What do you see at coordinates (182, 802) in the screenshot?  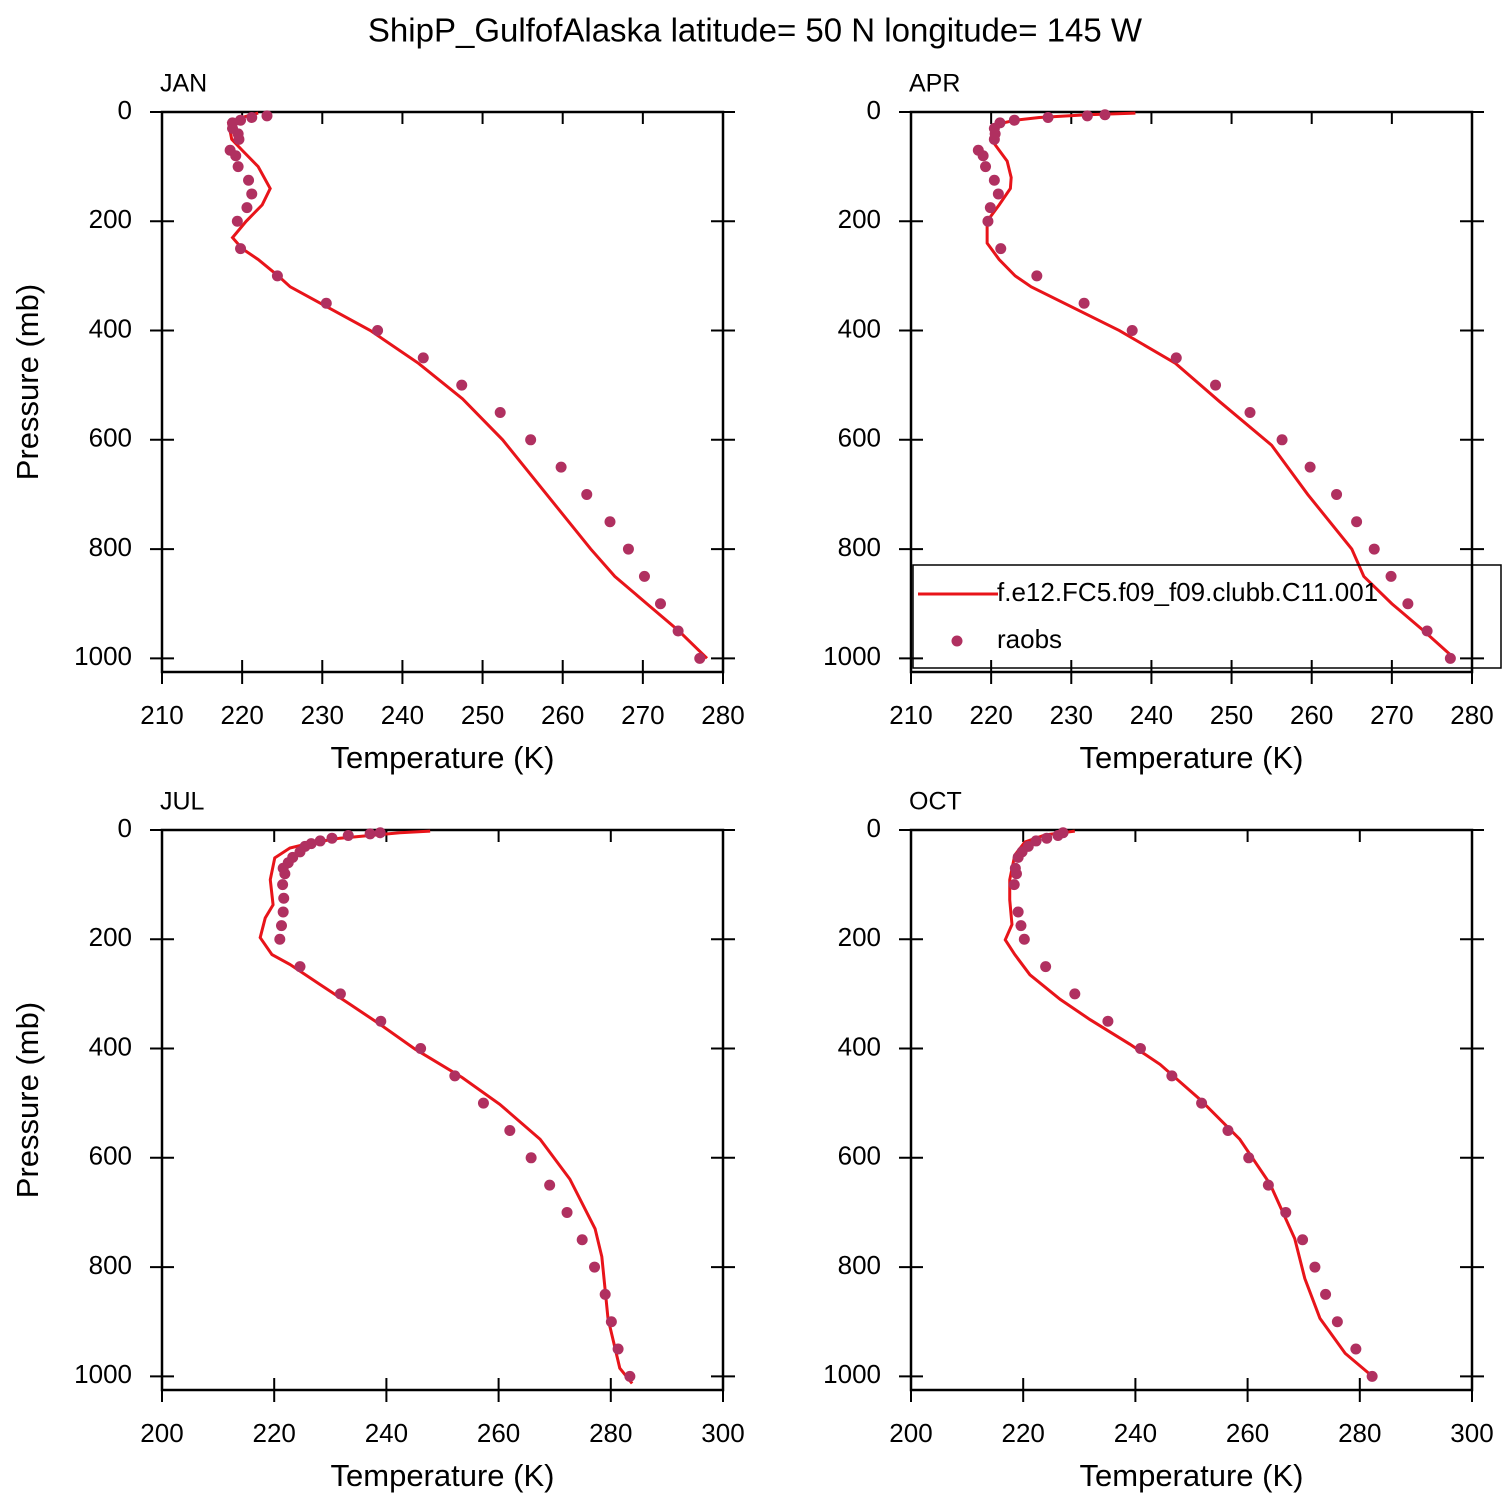 I see `panel-title: JUL` at bounding box center [182, 802].